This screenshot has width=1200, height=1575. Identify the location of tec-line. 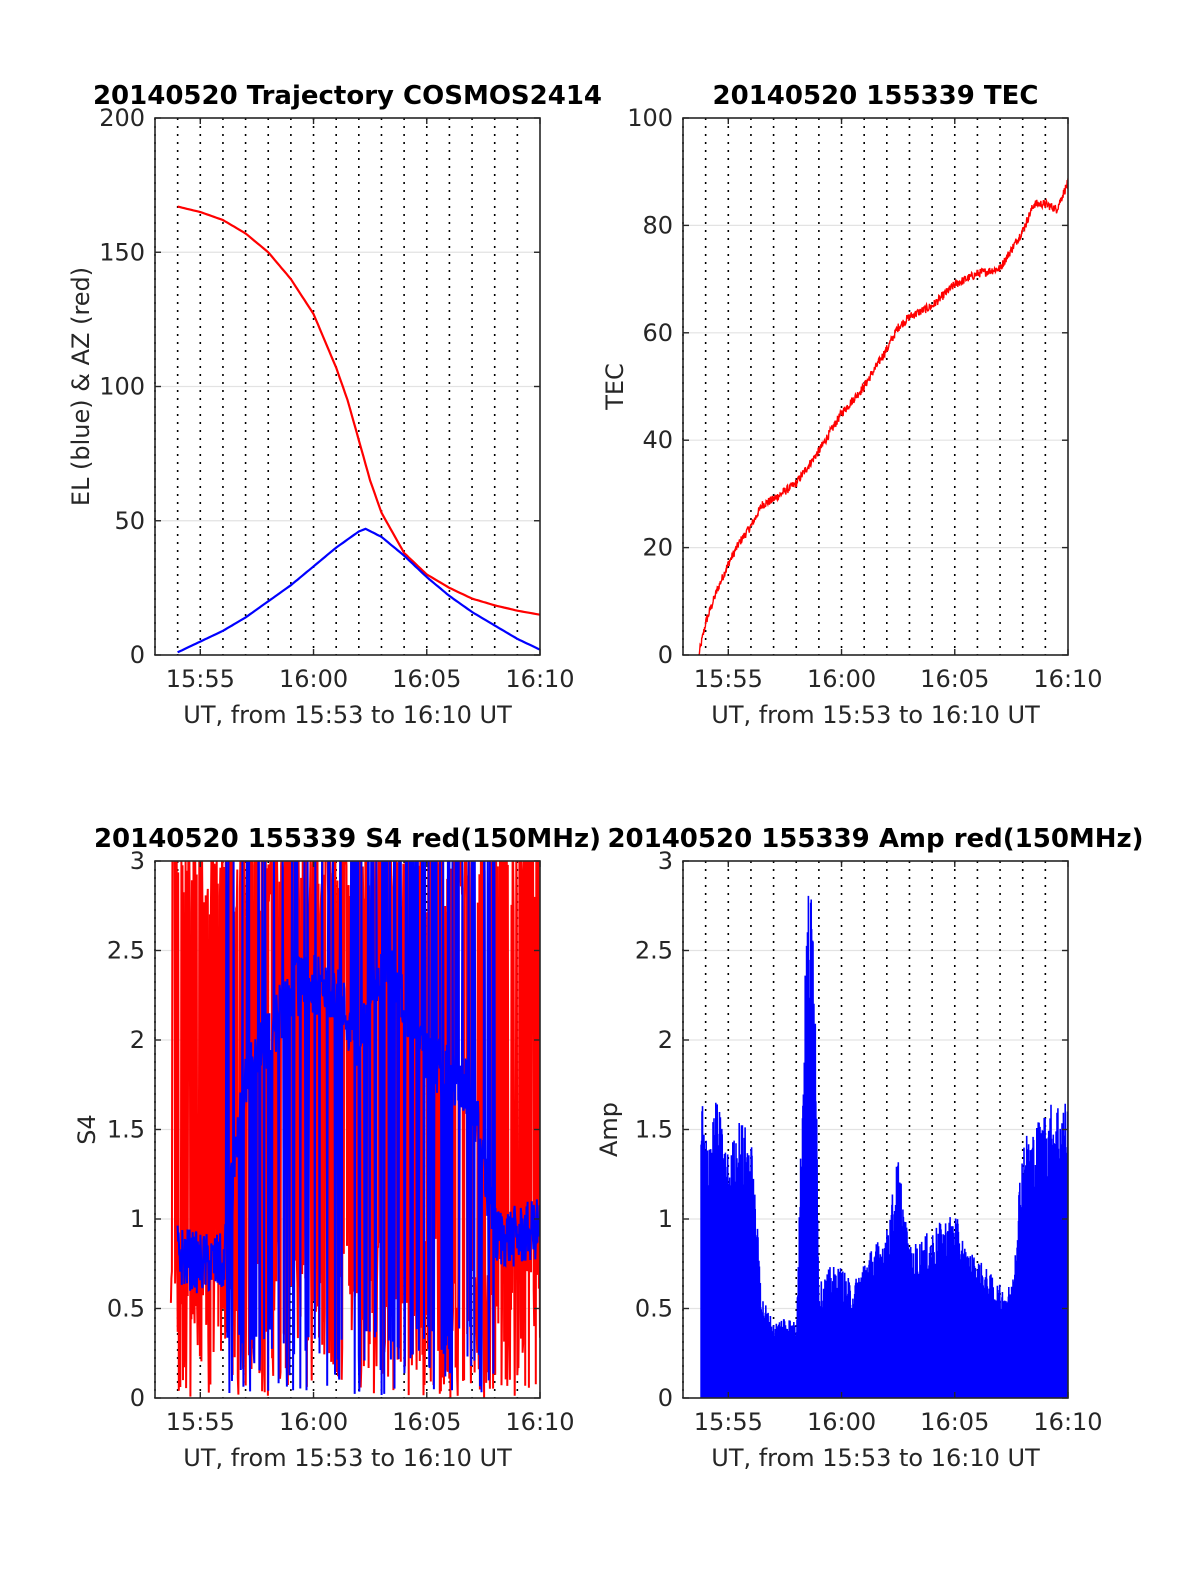
(883, 416).